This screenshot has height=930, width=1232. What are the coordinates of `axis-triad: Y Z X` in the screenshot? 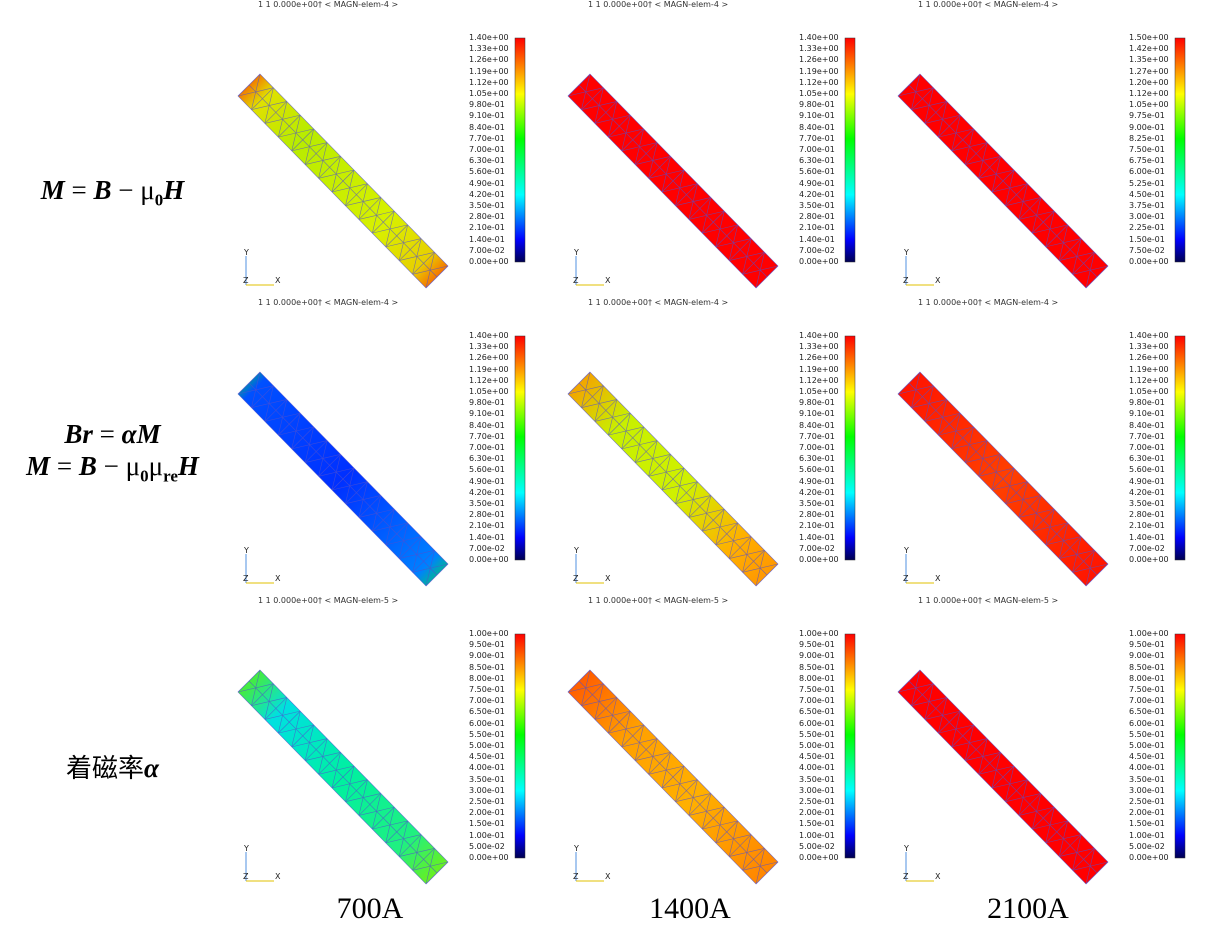 It's located at (592, 863).